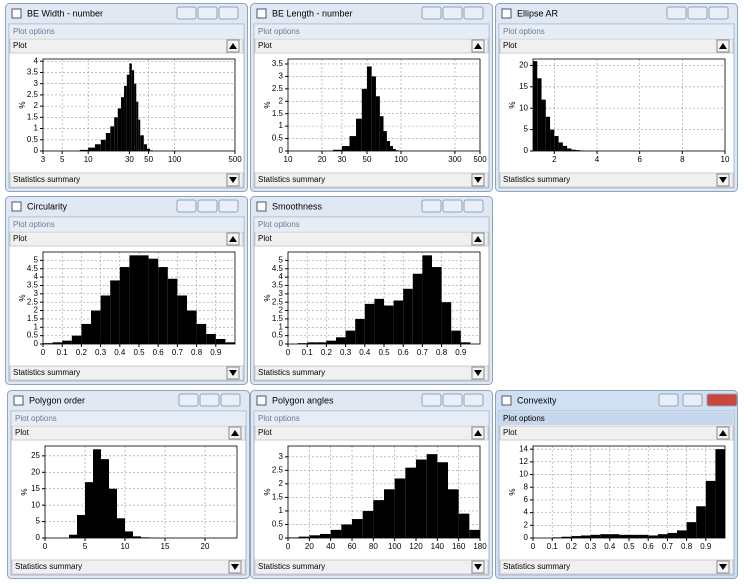  Describe the element at coordinates (175, 159) in the screenshot. I see `x-tick-label: 100` at that location.